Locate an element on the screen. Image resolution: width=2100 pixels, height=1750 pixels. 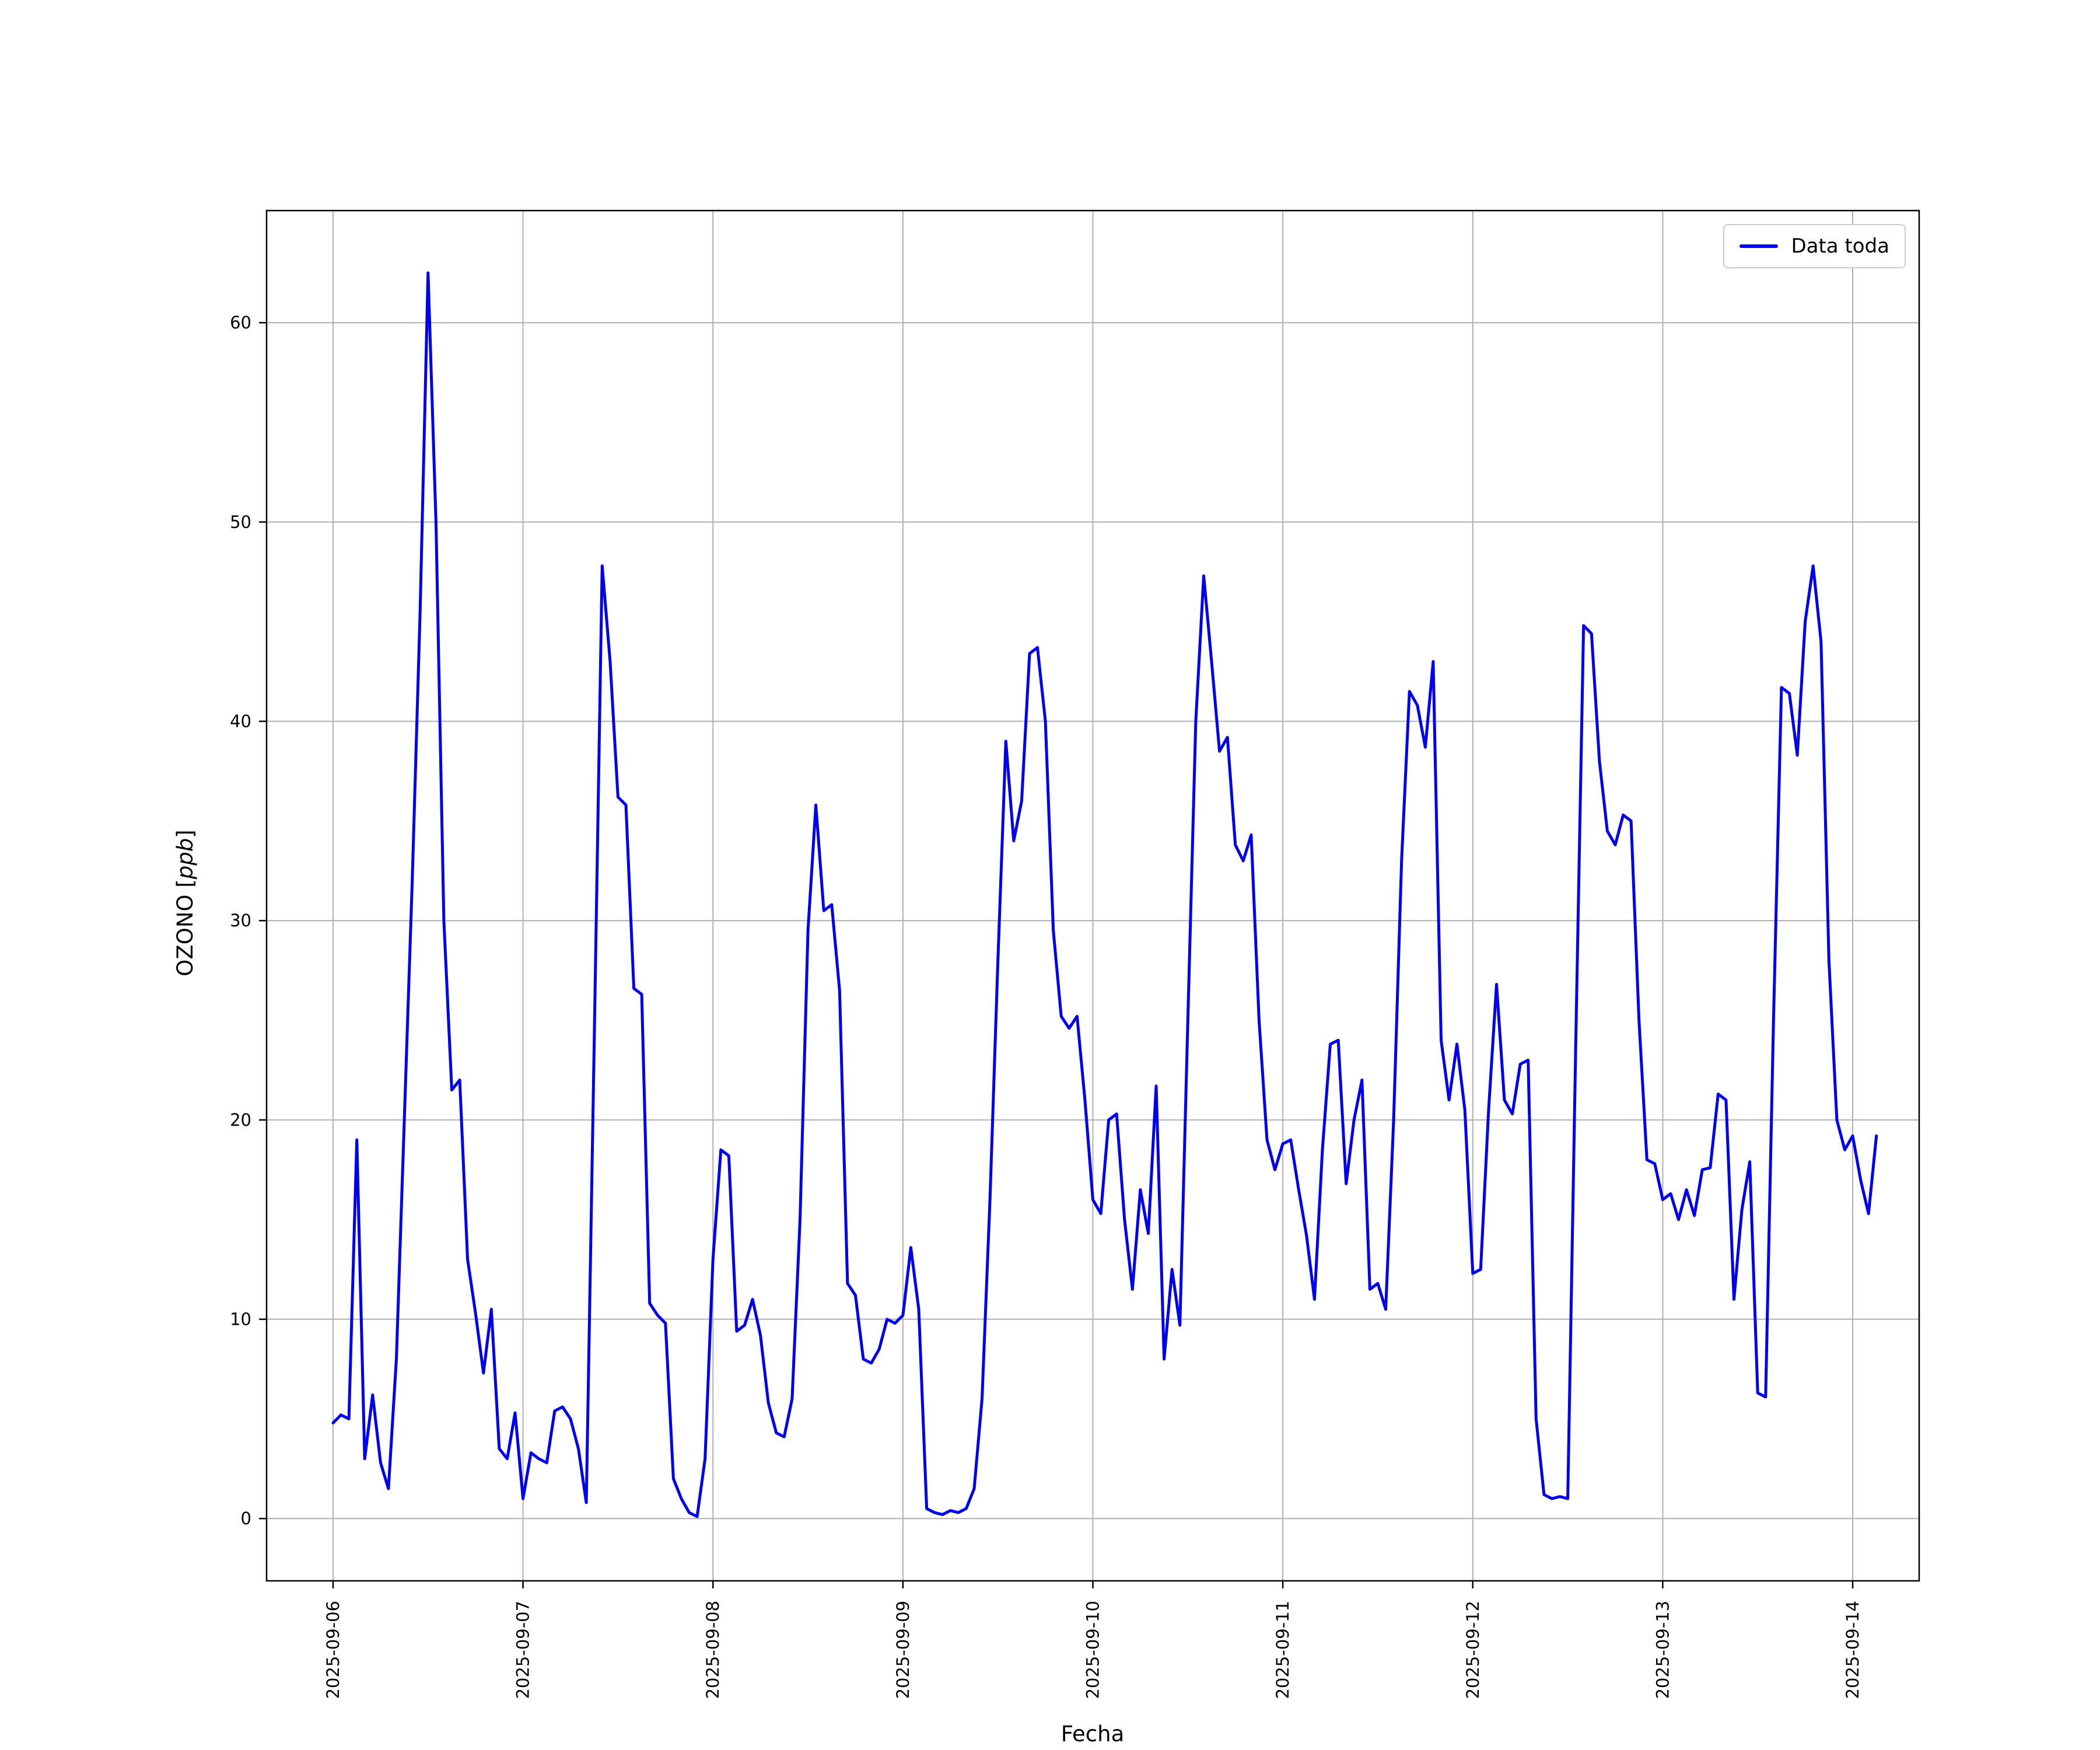
x-tick-label: 2025-09-12 is located at coordinates (1473, 1650).